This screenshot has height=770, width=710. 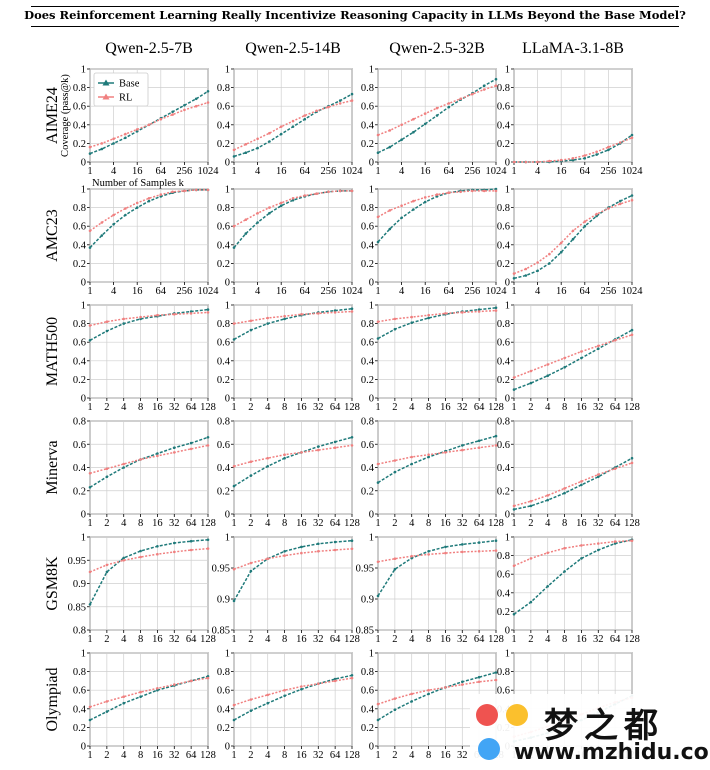 What do you see at coordinates (367, 380) in the screenshot?
I see `panel-MATH500-2-ytick-label-1: 0.2` at bounding box center [367, 380].